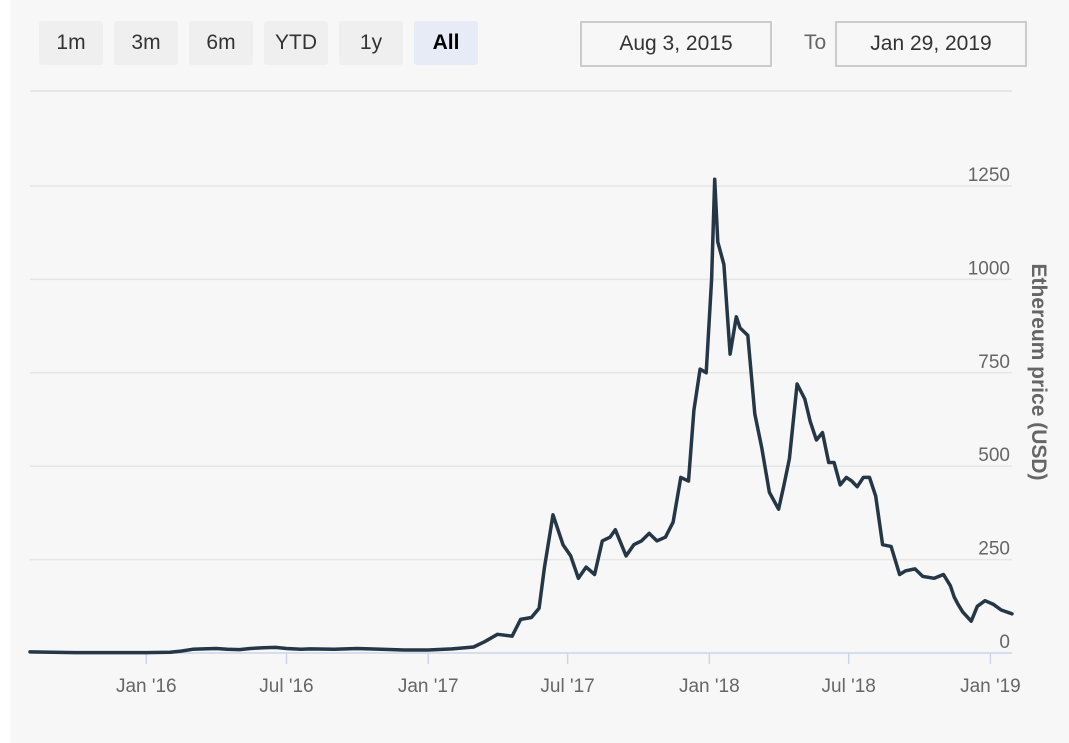  Describe the element at coordinates (71, 43) in the screenshot. I see `range-button-1m: 1m` at that location.